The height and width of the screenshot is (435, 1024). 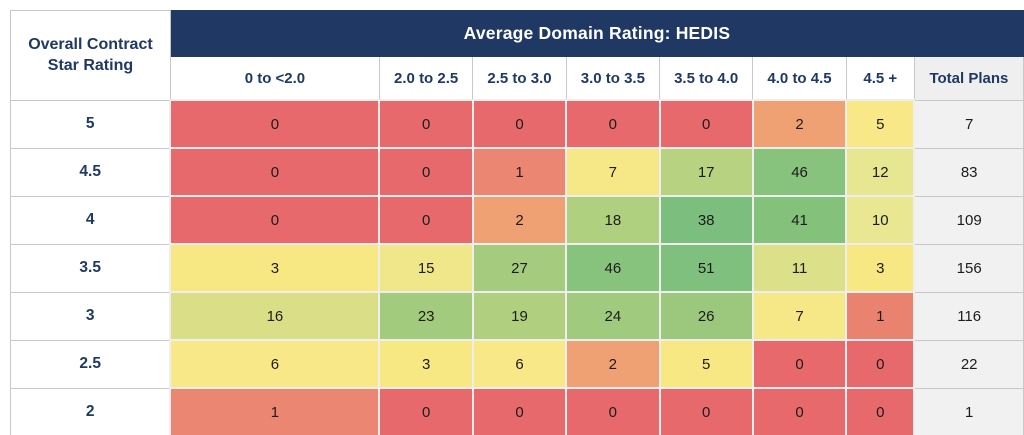 What do you see at coordinates (90, 44) in the screenshot?
I see `corner-header-line1: Overall Contract` at bounding box center [90, 44].